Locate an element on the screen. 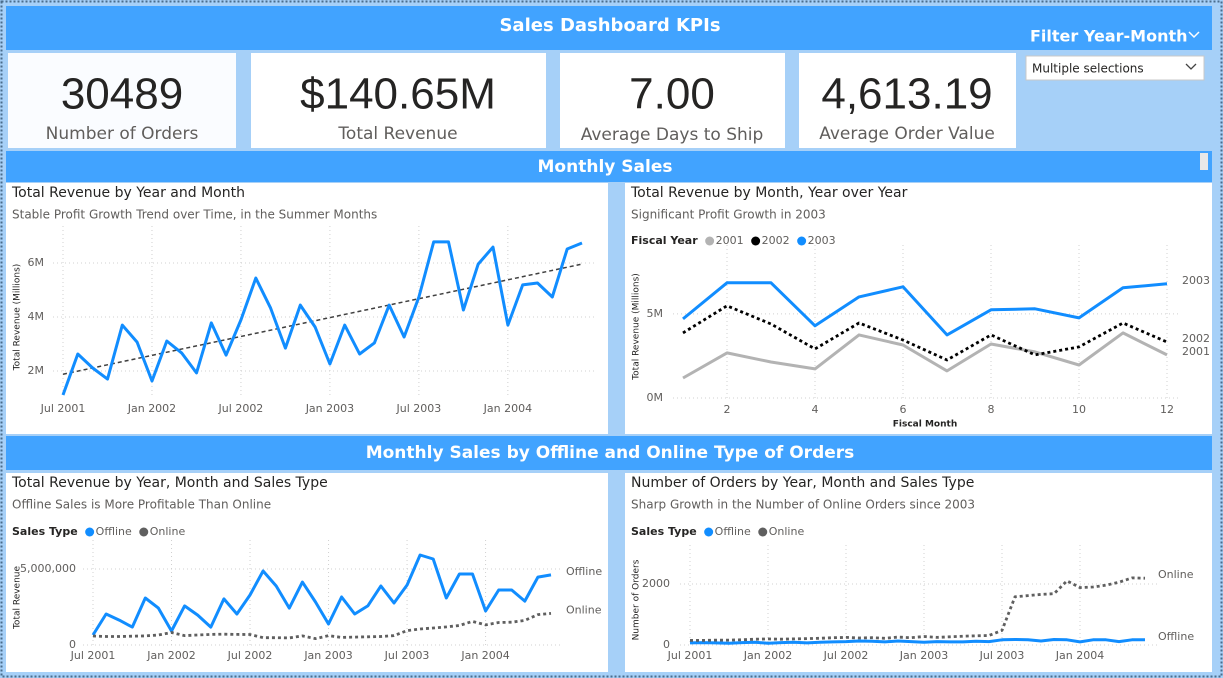  legend-title: Sales Type is located at coordinates (664, 531).